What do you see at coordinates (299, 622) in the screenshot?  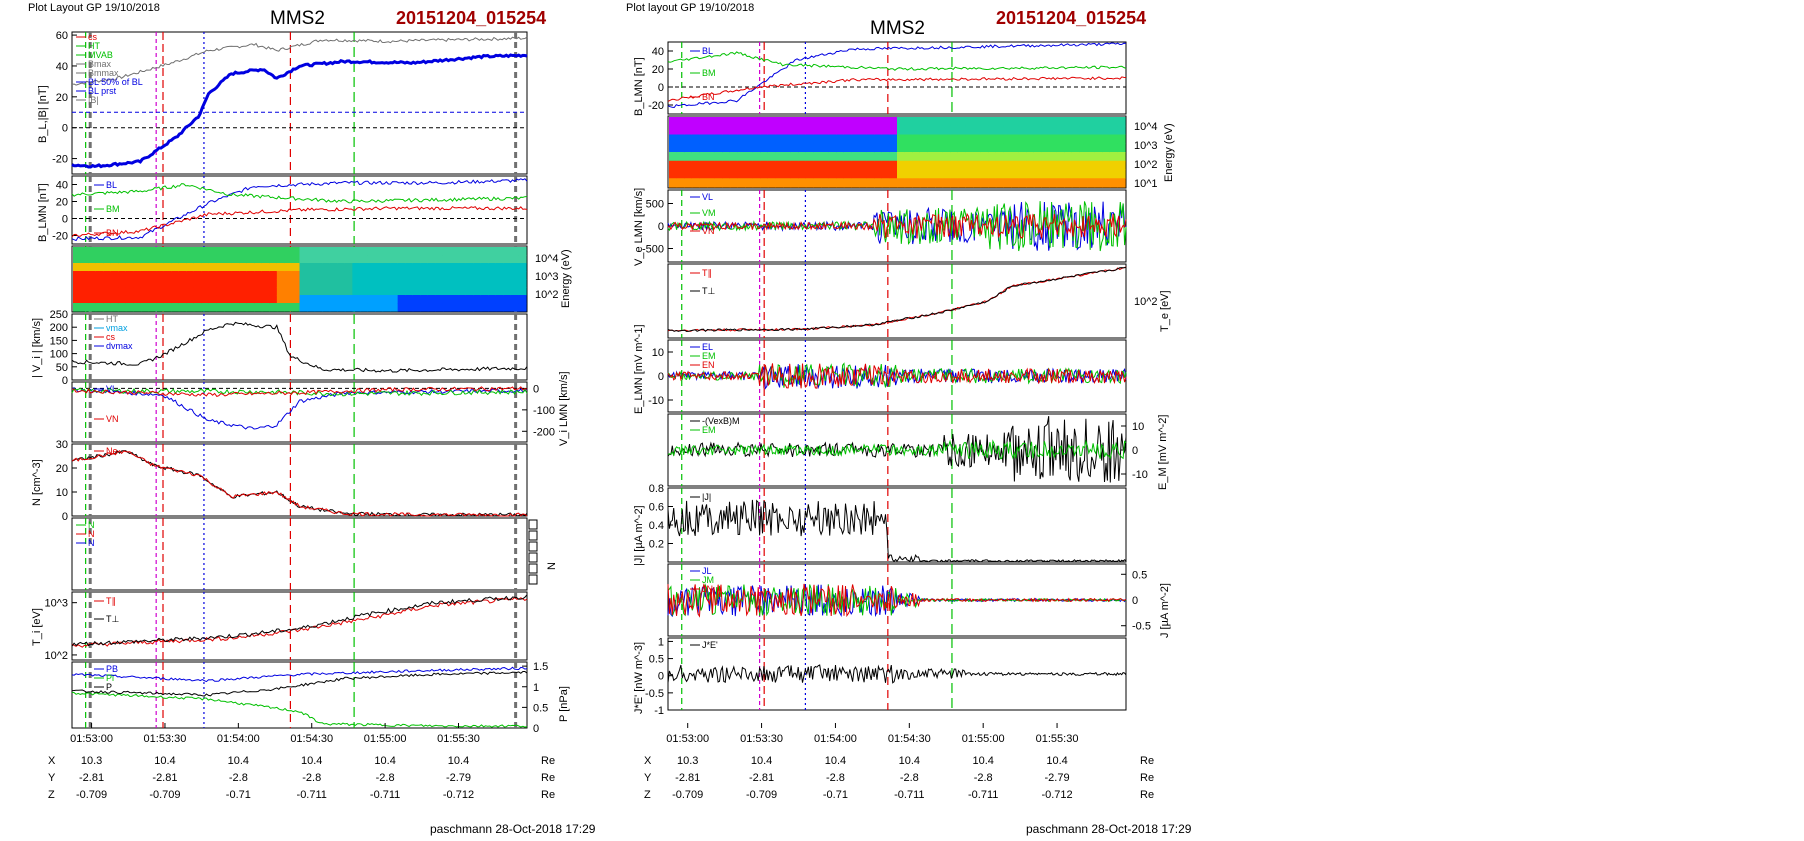 I see `left-ti-Tpar-line` at bounding box center [299, 622].